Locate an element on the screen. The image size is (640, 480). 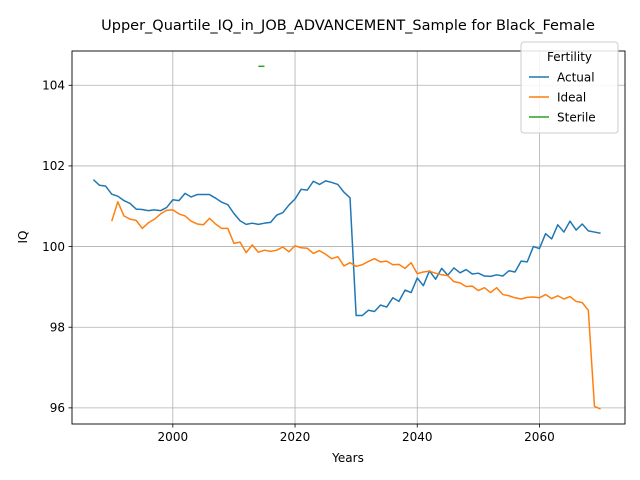
y-tick-label: 102 is located at coordinates (53, 166).